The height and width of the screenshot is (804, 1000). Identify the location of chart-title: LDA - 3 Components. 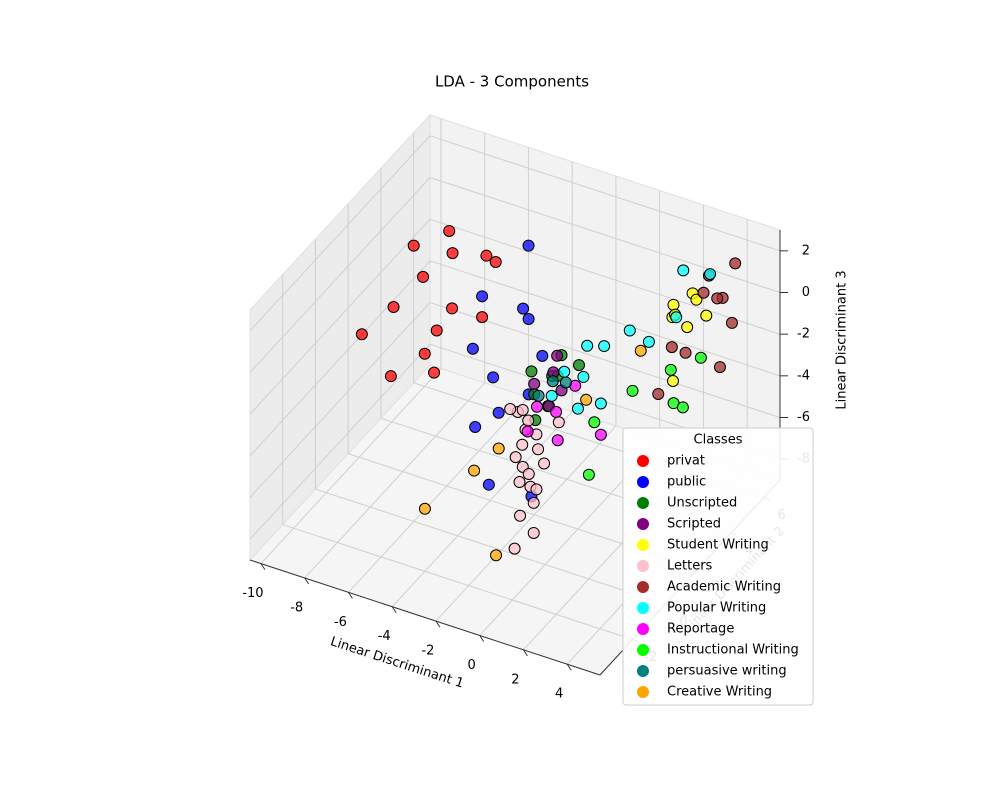
(512, 82).